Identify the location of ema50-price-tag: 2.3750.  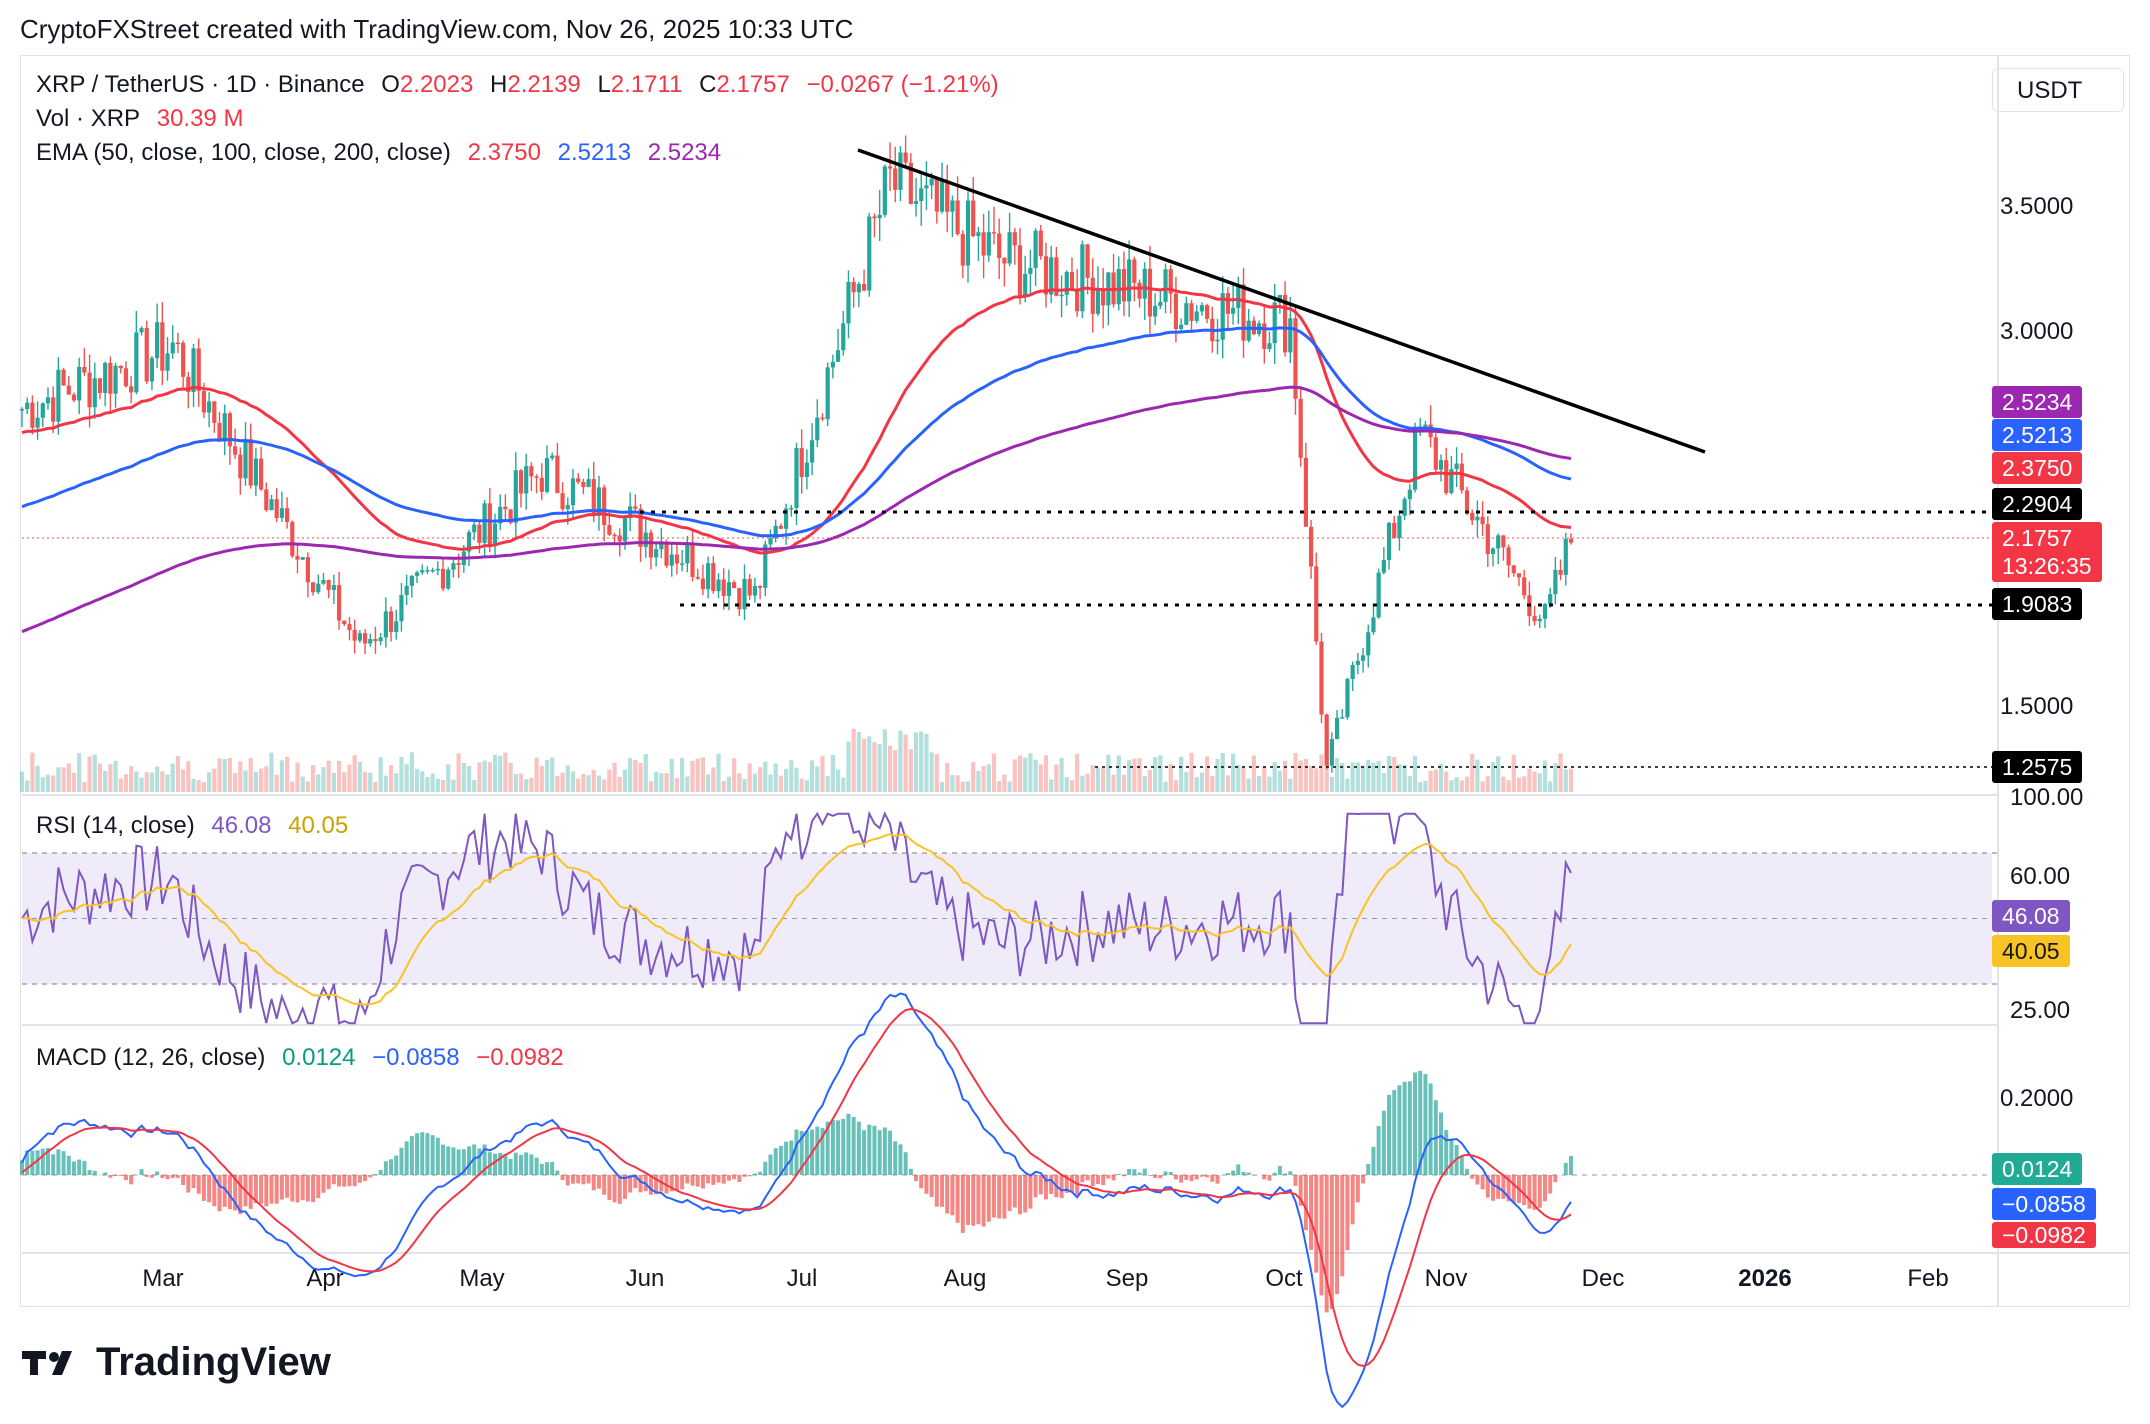
(2037, 468).